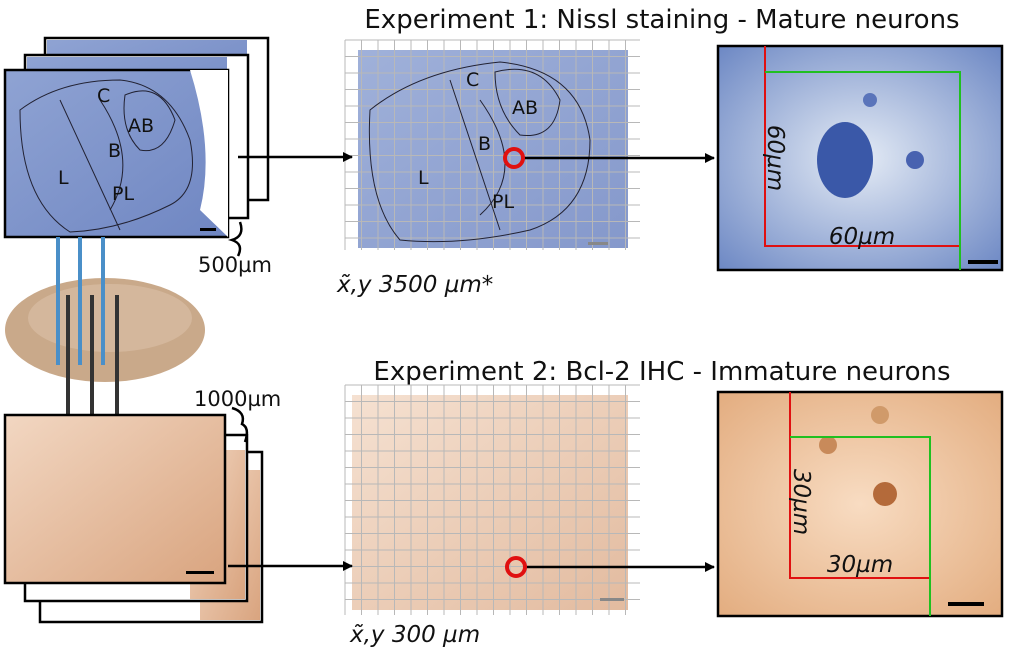 The width and height of the screenshot is (1024, 656). I want to click on nissl-stack: C AB B L PL 500µm, so click(137, 156).